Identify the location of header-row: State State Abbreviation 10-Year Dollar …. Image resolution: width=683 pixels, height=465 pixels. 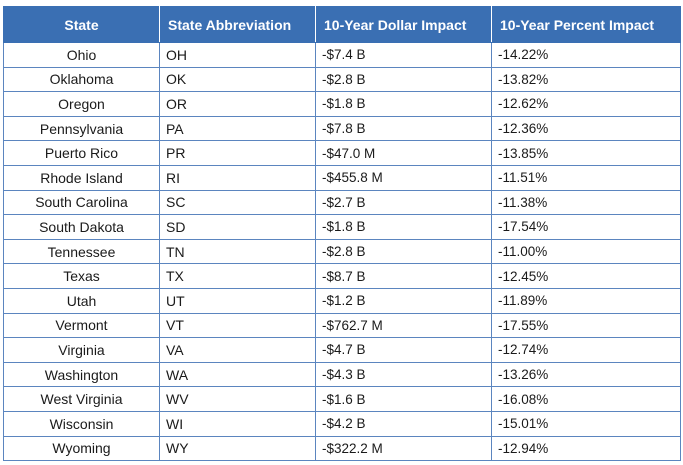
(342, 24).